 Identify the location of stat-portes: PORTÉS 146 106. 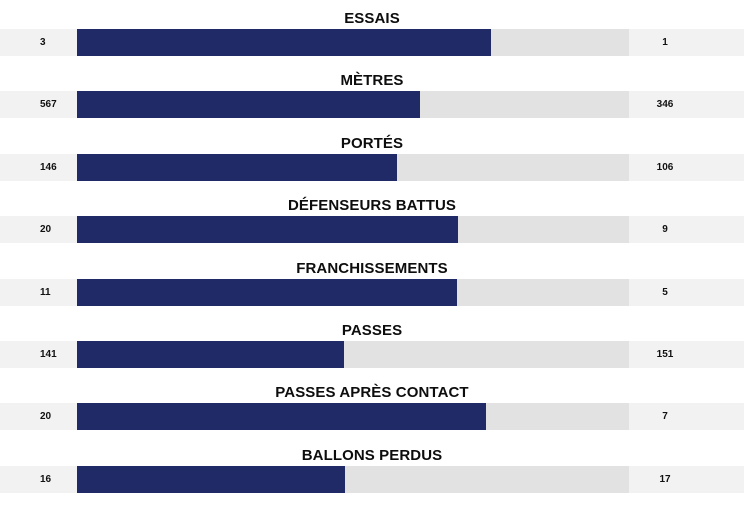
(372, 160).